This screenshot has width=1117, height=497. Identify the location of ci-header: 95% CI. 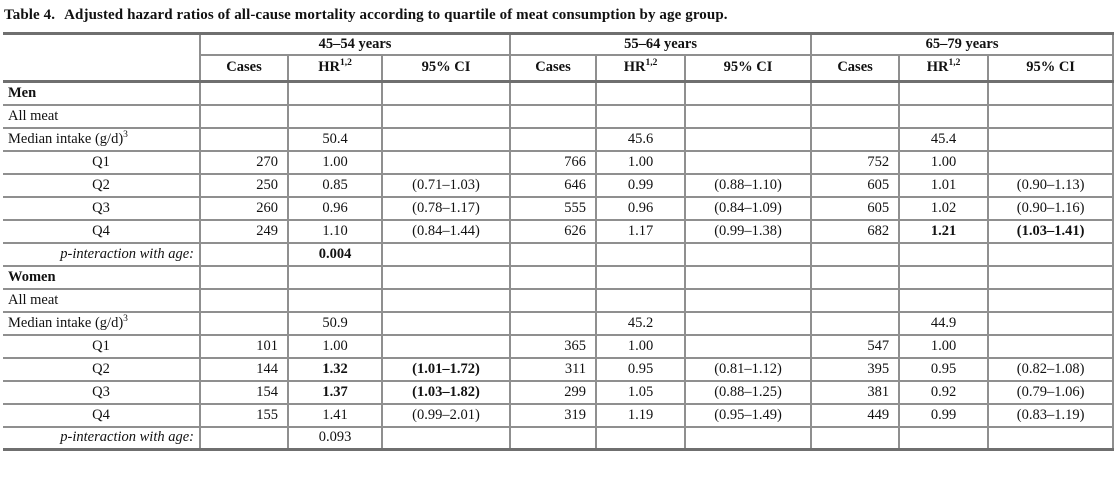
(446, 68).